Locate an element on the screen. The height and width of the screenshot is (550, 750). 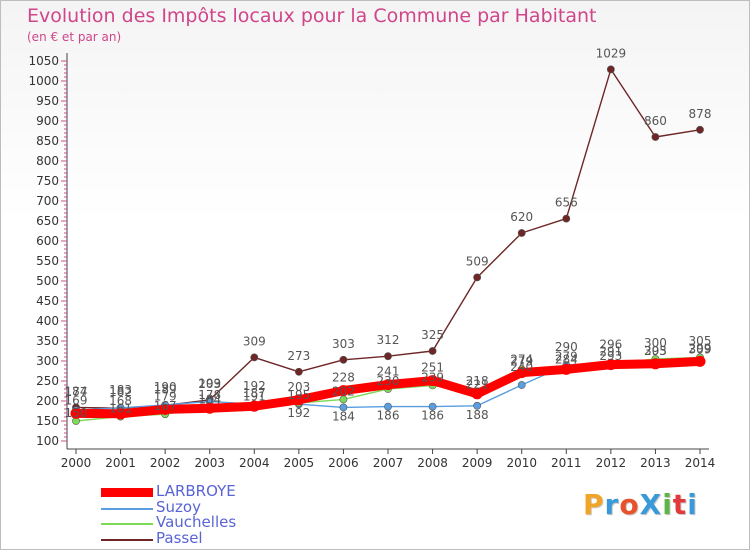
data-label-vauchelles: 167 is located at coordinates (165, 406).